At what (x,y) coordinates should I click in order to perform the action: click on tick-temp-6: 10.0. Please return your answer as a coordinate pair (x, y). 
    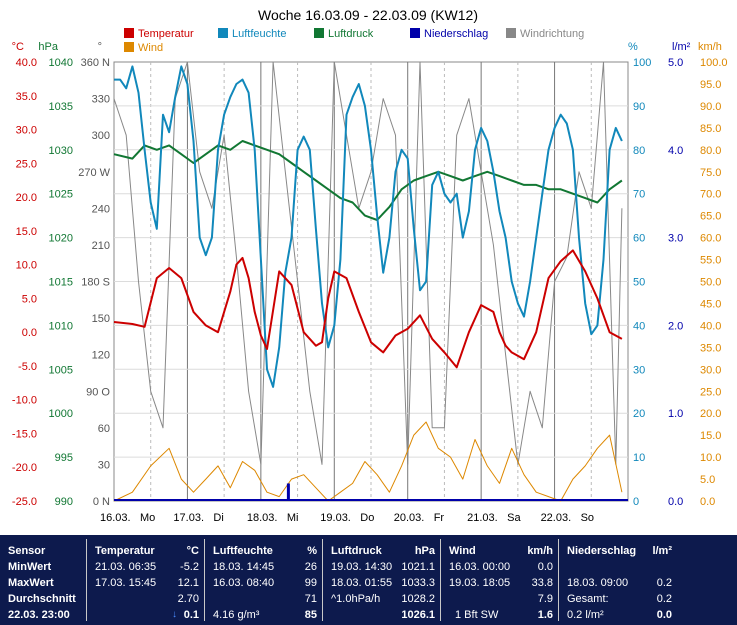
    Looking at the image, I should click on (26, 266).